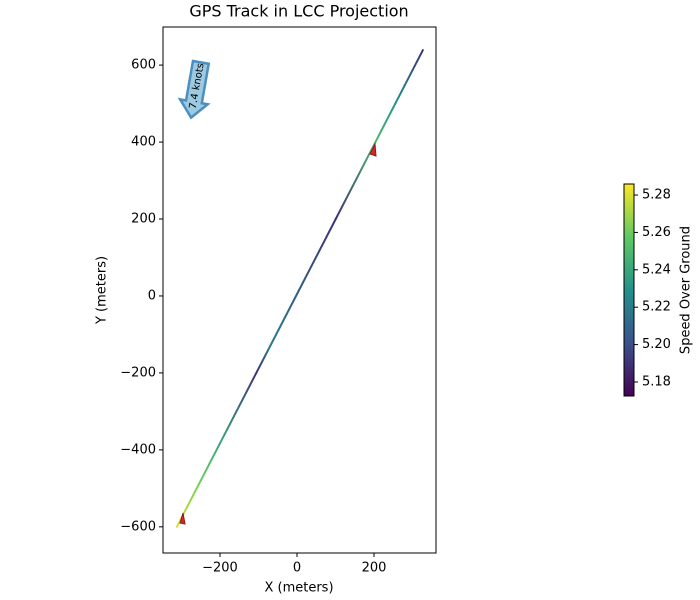 The image size is (700, 600). What do you see at coordinates (656, 195) in the screenshot?
I see `colorbar-tick-label: 5.28` at bounding box center [656, 195].